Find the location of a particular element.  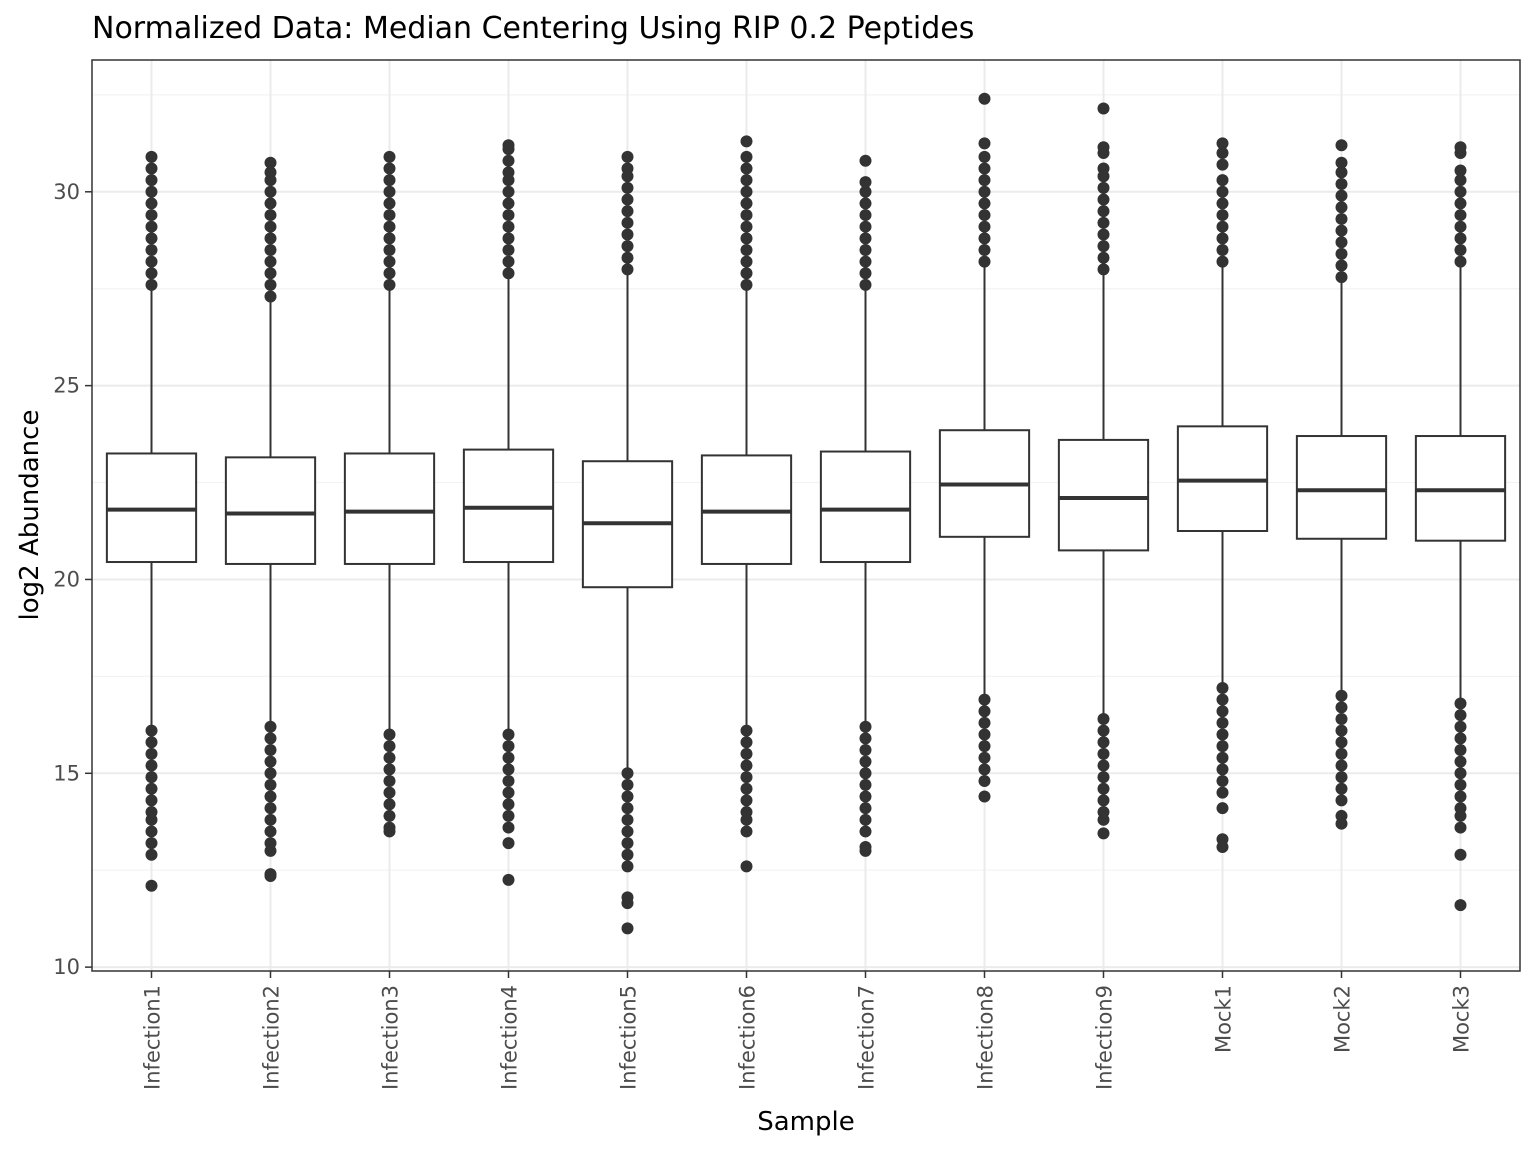

box-infection4 is located at coordinates (508, 512).